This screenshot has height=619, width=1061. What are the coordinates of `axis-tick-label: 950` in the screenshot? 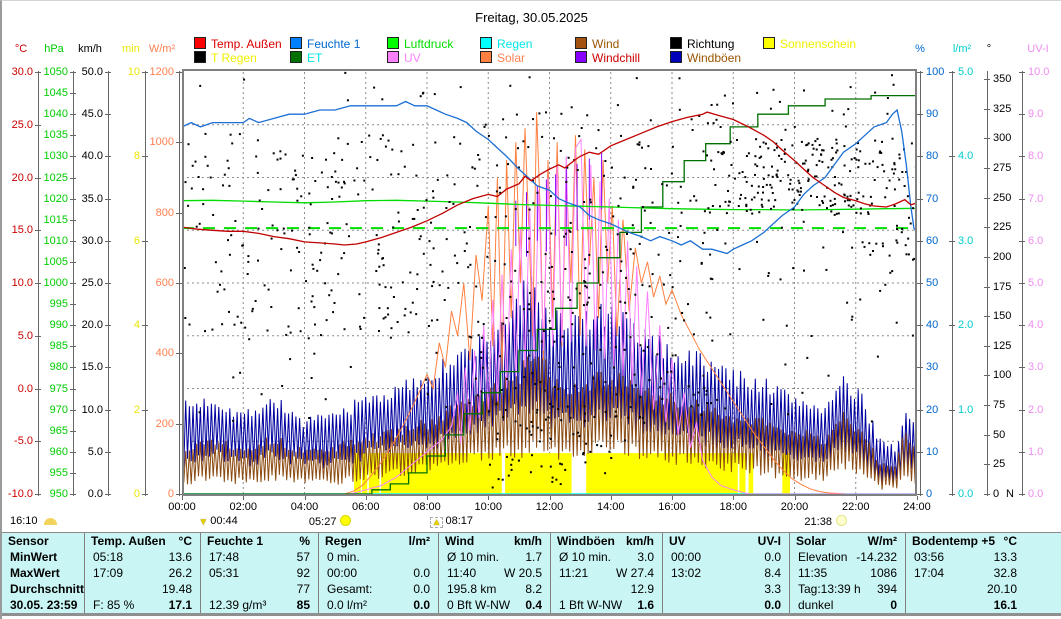 It's located at (58, 494).